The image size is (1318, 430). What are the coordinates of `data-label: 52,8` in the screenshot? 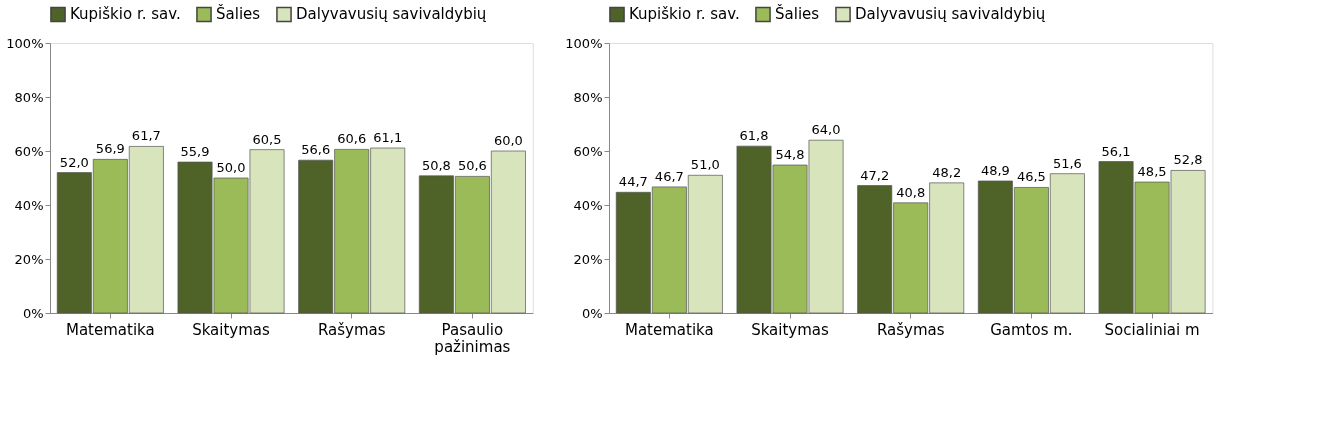 It's located at (1188, 160).